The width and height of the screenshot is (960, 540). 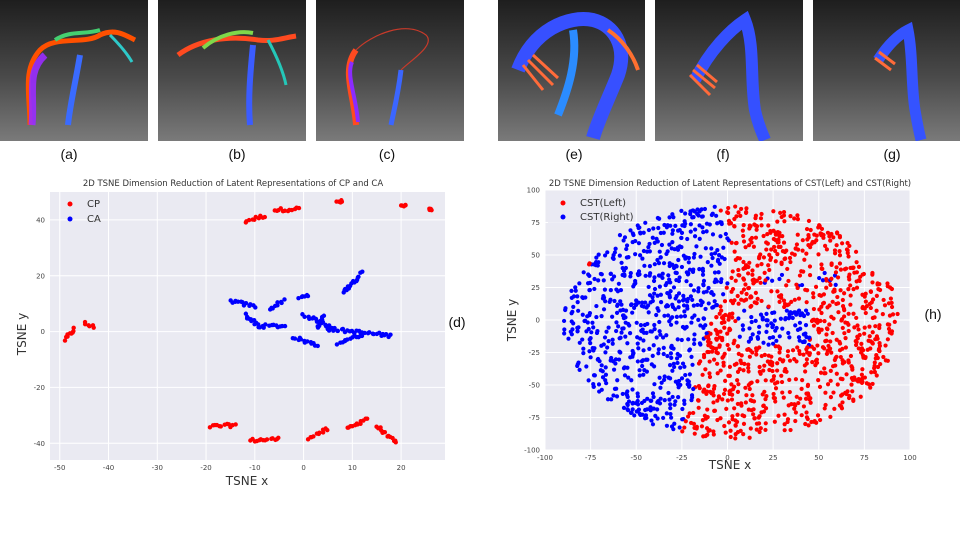 What do you see at coordinates (70, 219) in the screenshot?
I see `legend-marker-ca` at bounding box center [70, 219].